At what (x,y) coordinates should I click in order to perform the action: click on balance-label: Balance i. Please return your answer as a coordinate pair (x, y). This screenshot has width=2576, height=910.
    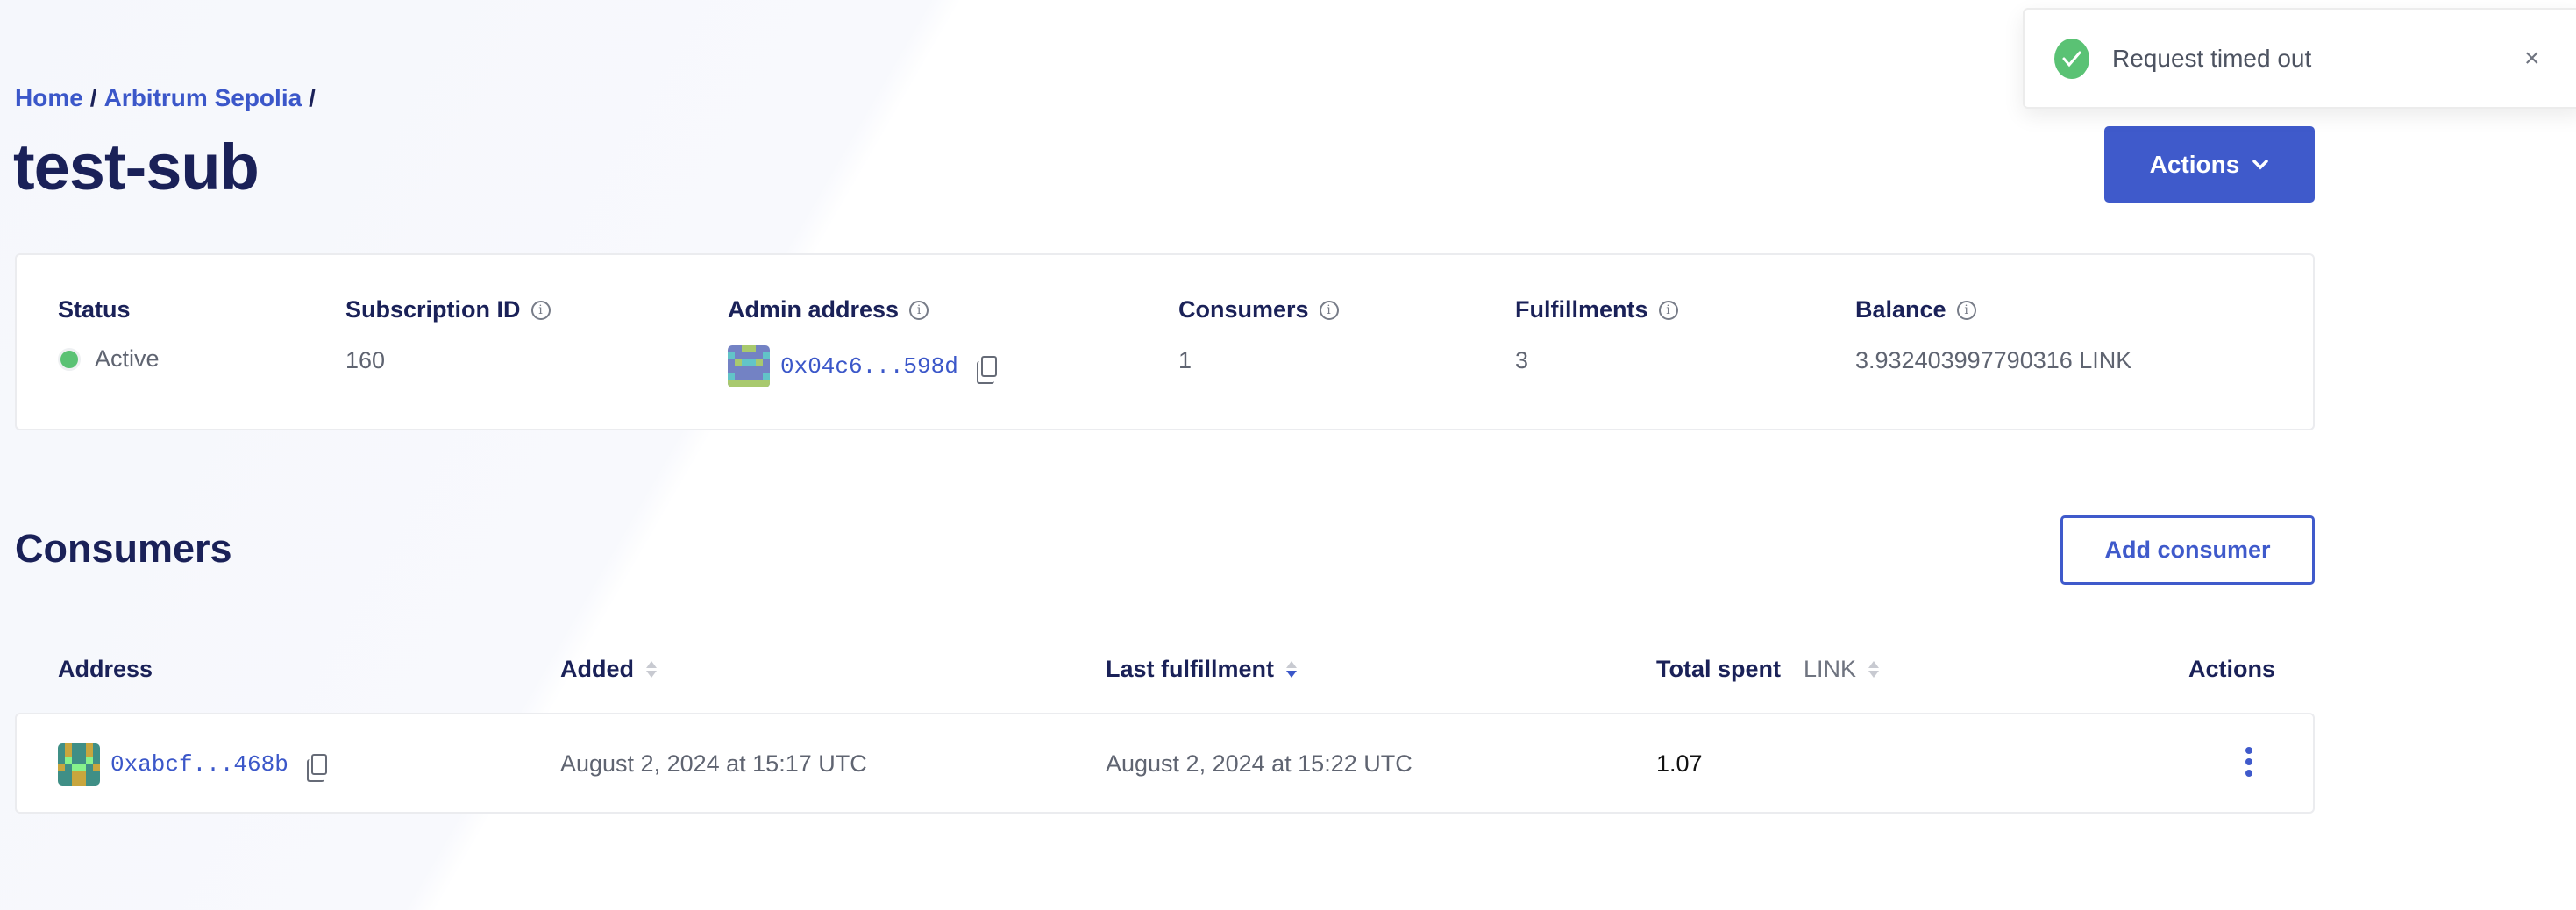
    Looking at the image, I should click on (1915, 309).